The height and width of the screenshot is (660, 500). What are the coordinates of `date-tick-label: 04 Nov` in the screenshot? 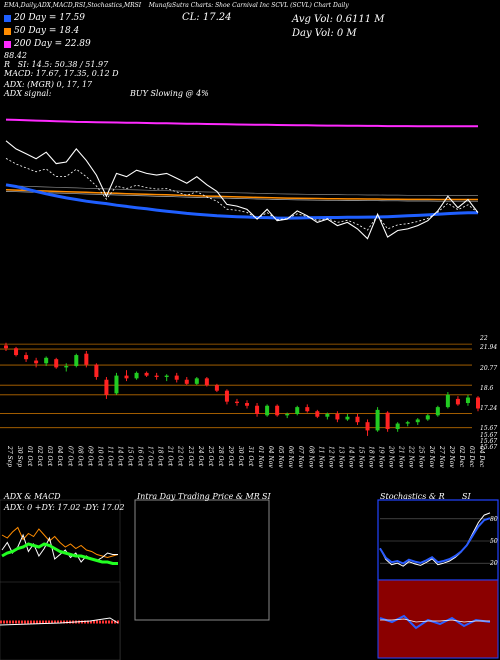 It's located at (270, 457).